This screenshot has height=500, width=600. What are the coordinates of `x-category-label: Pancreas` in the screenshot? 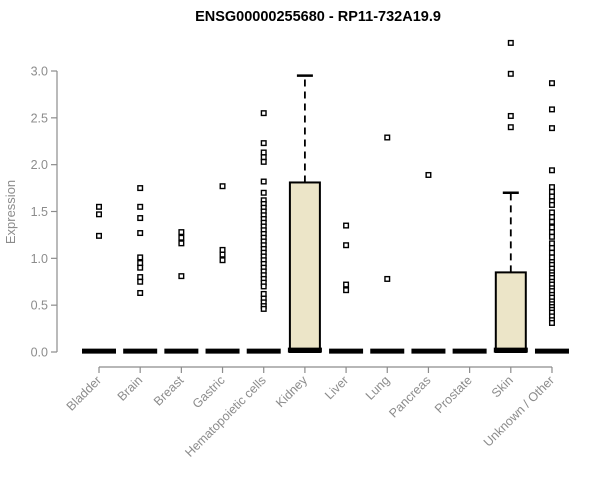 It's located at (409, 396).